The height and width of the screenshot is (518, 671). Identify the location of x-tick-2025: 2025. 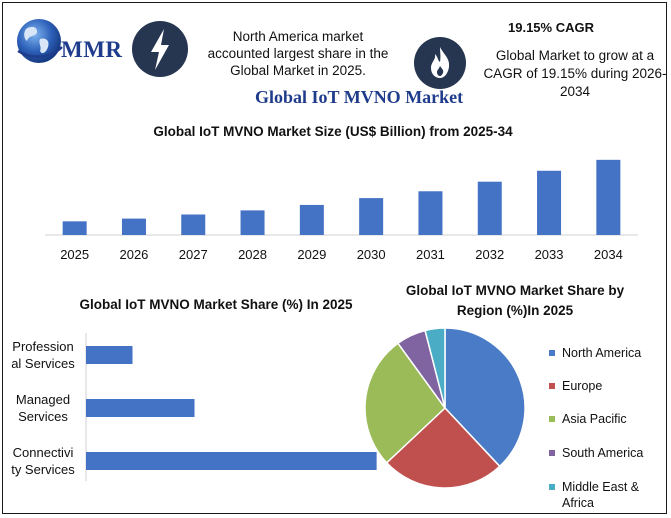
(74, 254).